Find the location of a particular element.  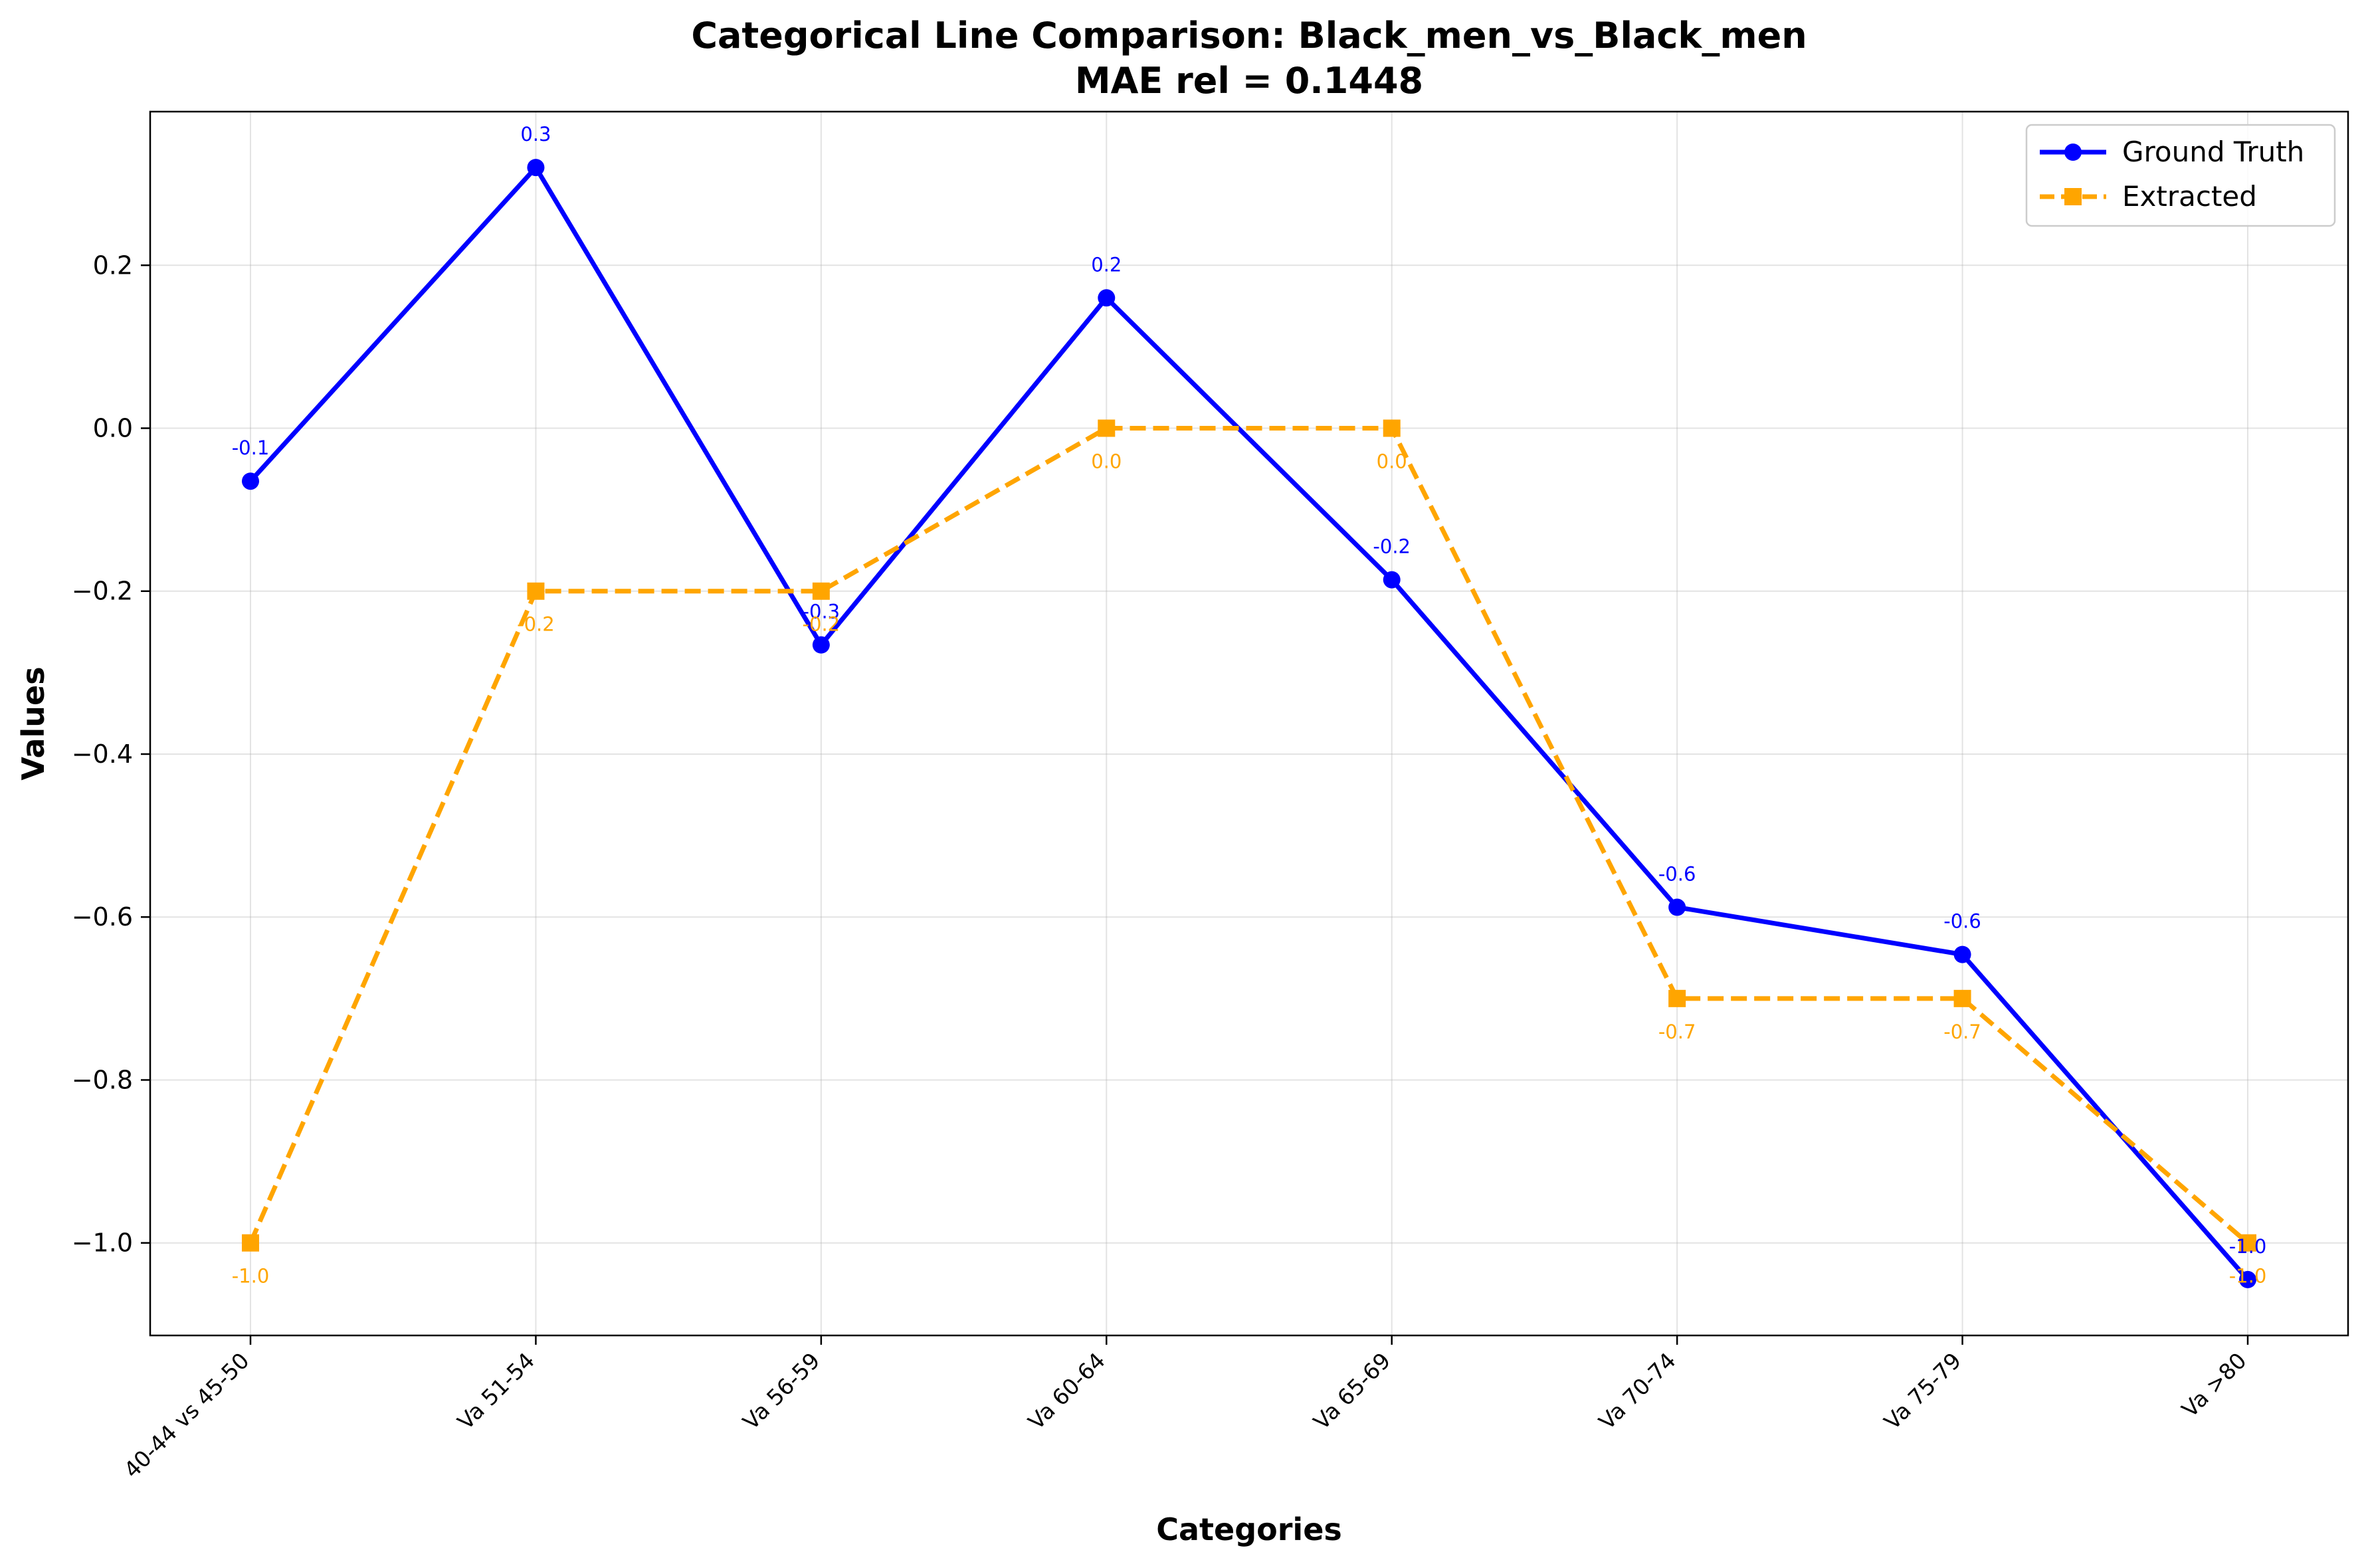

data-label-ground-truth: -1.0 is located at coordinates (2248, 1246).